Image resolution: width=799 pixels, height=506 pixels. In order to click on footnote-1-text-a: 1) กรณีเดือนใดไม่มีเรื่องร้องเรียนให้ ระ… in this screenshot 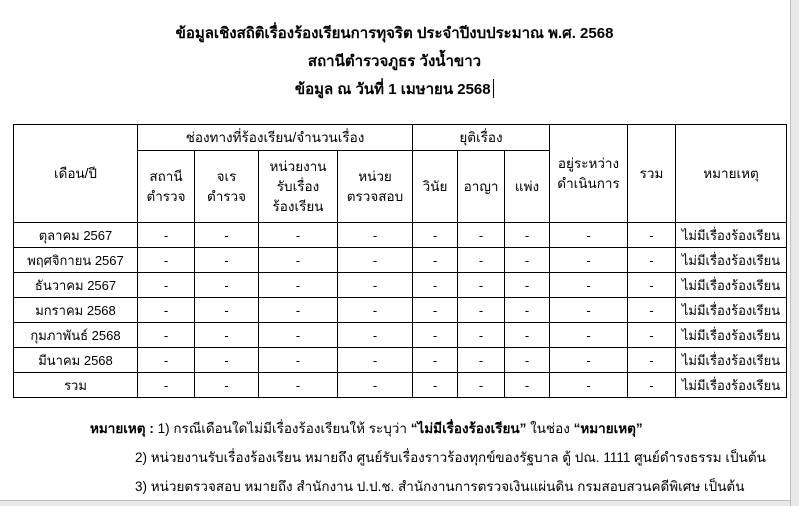, I will do `click(282, 428)`.